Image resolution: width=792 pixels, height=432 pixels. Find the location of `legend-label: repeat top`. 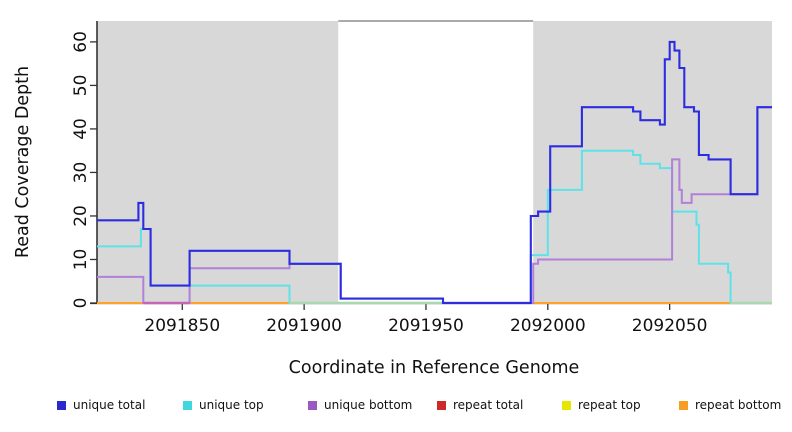

legend-label: repeat top is located at coordinates (609, 405).